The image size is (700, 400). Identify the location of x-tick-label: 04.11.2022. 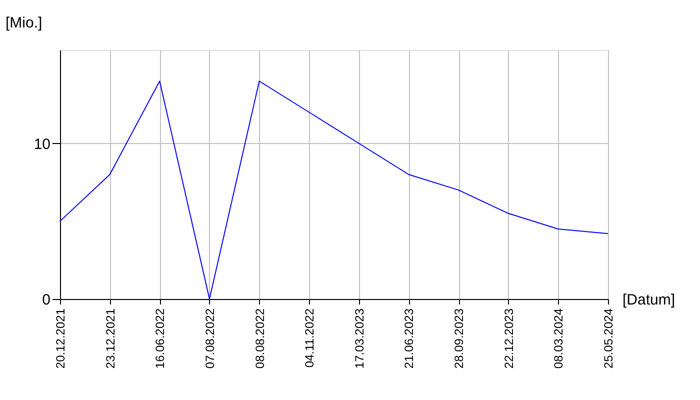
(309, 338).